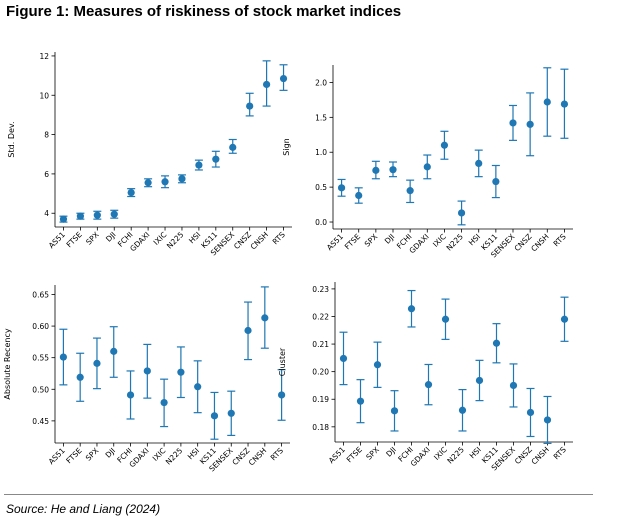 The width and height of the screenshot is (623, 527). Describe the element at coordinates (83, 509) in the screenshot. I see `source-note: Source: He and Liang (2024)` at that location.